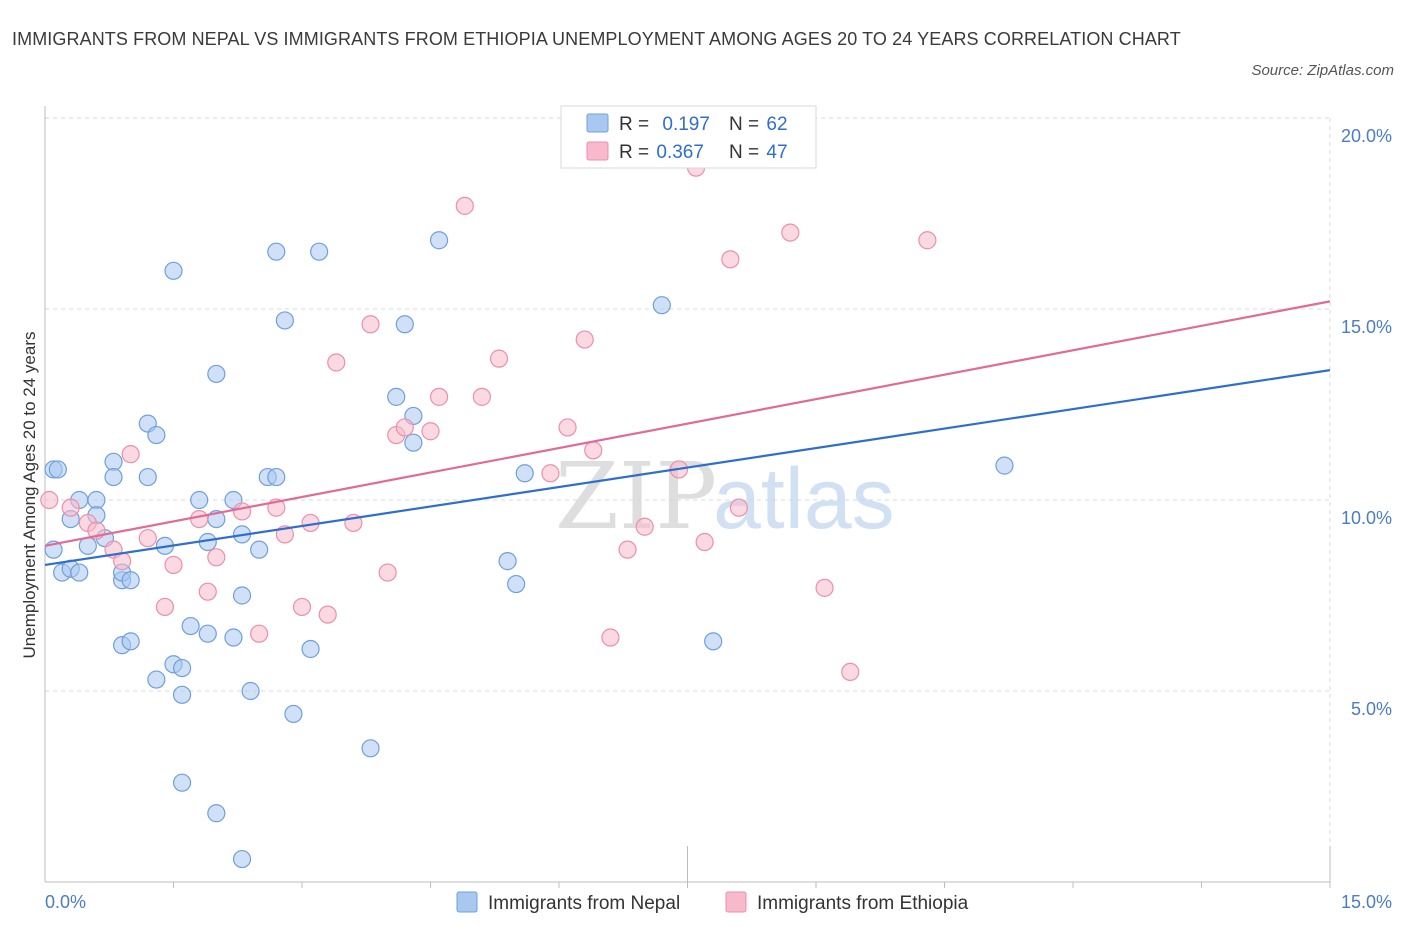  I want to click on y-tick-label-3: 20.0%, so click(1366, 136).